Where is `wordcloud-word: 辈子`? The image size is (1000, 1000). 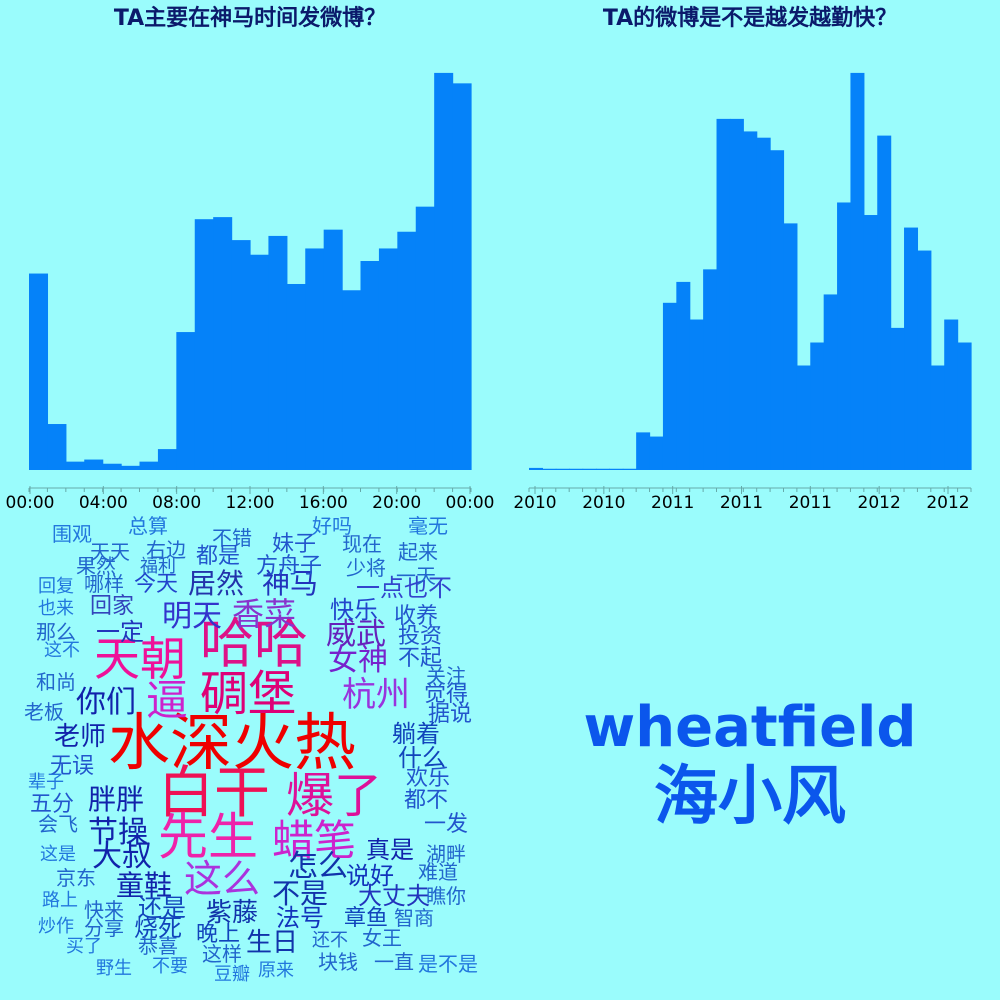
wordcloud-word: 辈子 is located at coordinates (46, 782).